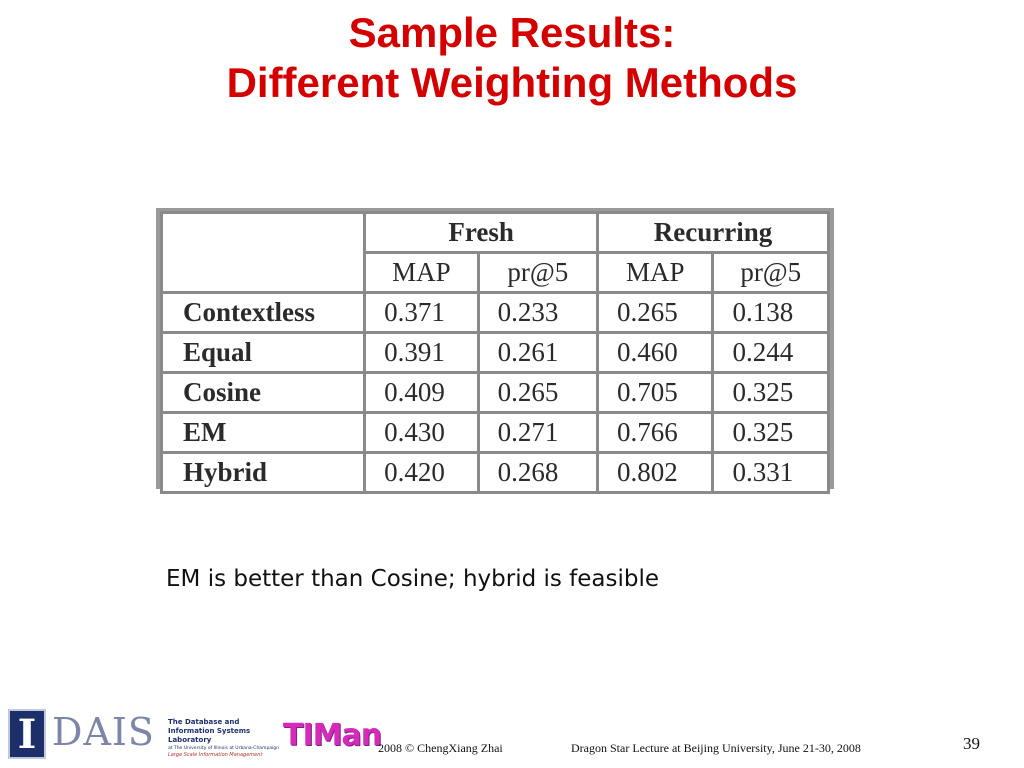  What do you see at coordinates (655, 472) in the screenshot?
I see `cell-recurring-map: 0.802` at bounding box center [655, 472].